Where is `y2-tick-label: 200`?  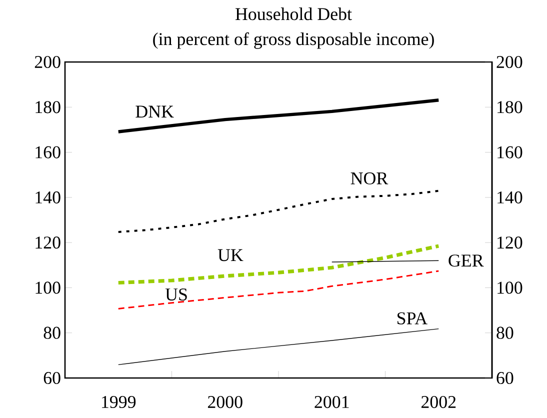 y2-tick-label: 200 is located at coordinates (509, 62).